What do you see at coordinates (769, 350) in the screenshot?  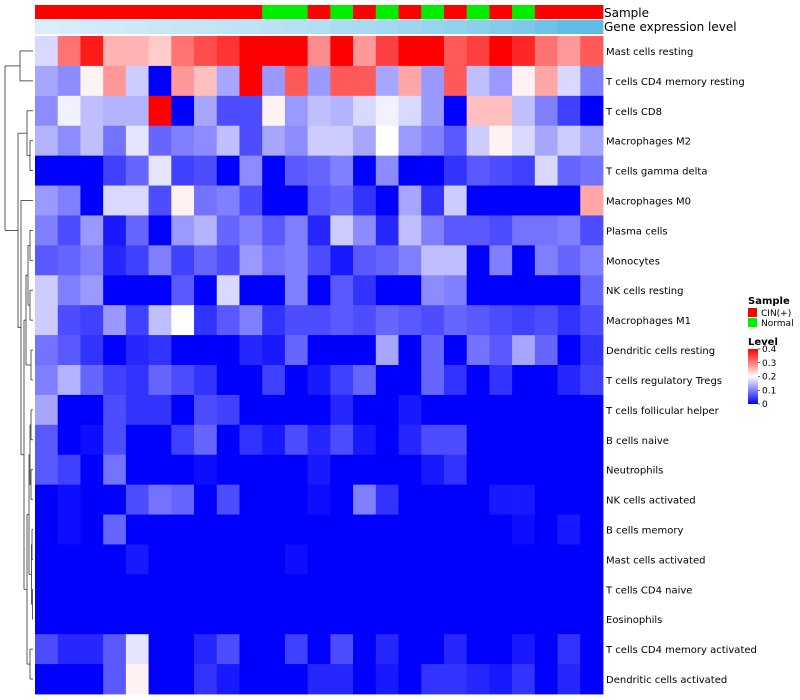 I see `level-legend-tick-label: 0.4` at bounding box center [769, 350].